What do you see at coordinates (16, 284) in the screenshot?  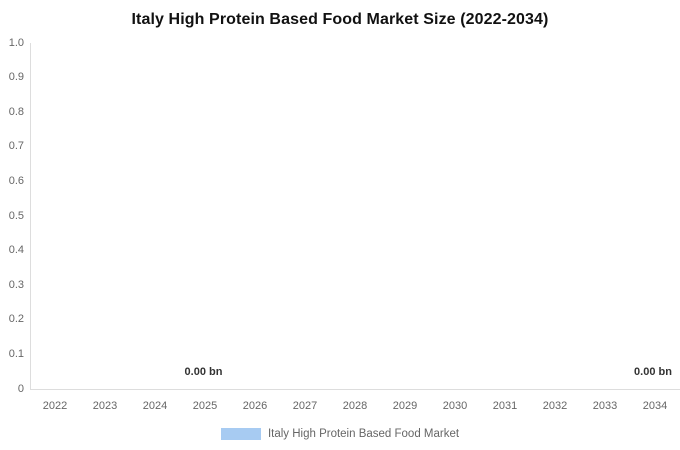 I see `y-tick-label: 0.3` at bounding box center [16, 284].